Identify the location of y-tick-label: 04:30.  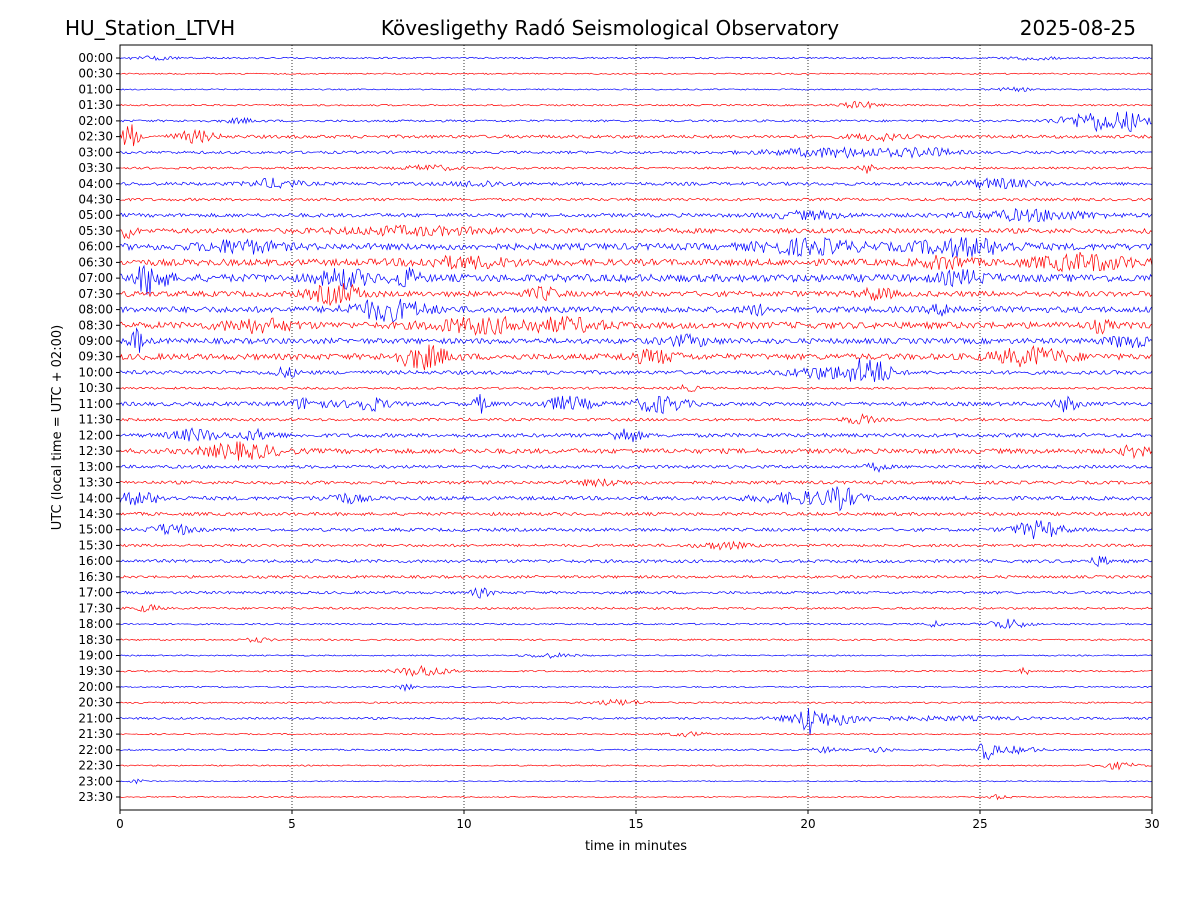
(95, 200).